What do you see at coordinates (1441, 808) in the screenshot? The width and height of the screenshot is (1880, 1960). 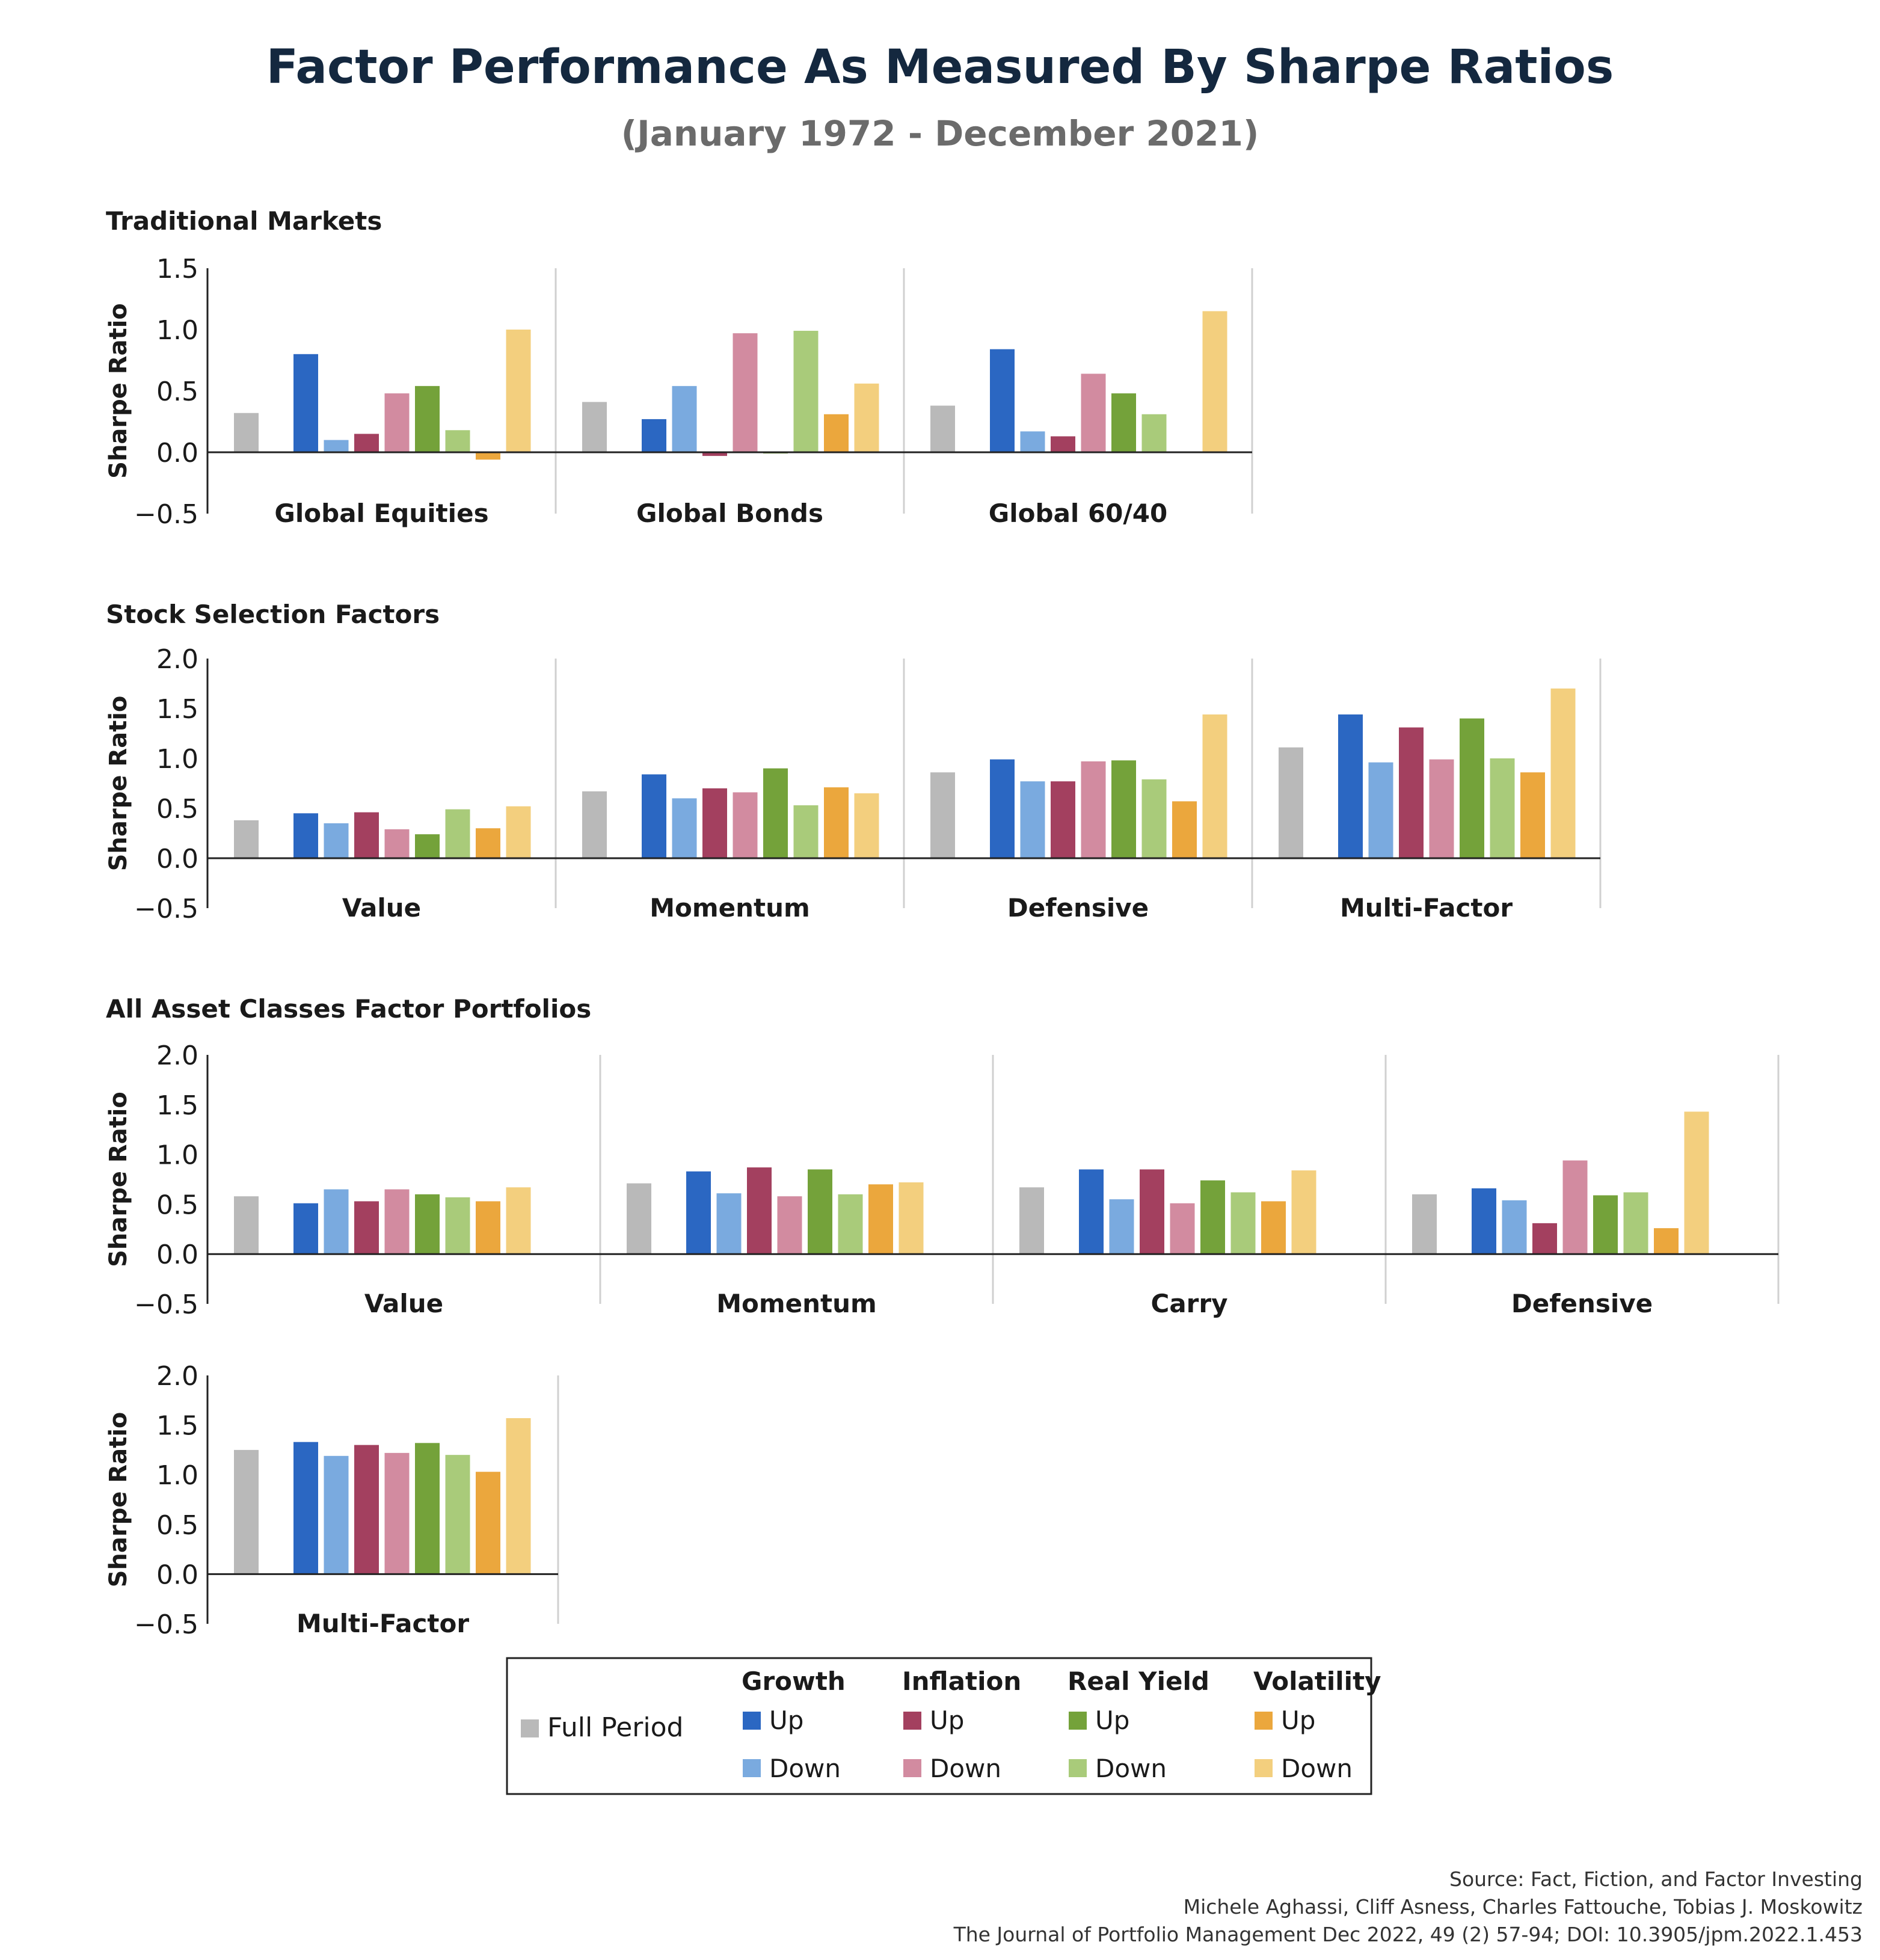 I see `bar-multi-factor-inflation-down` at bounding box center [1441, 808].